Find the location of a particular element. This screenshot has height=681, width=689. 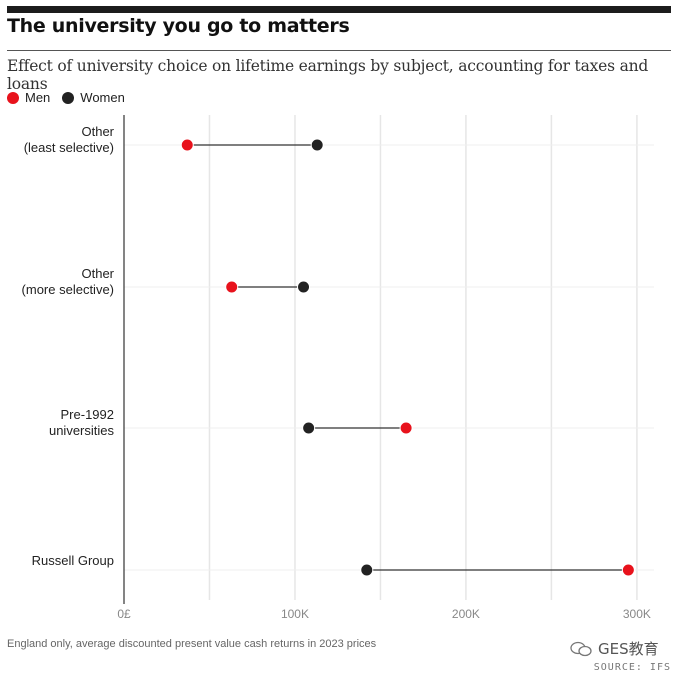

source-label: SOURCE: IFS is located at coordinates (632, 667).